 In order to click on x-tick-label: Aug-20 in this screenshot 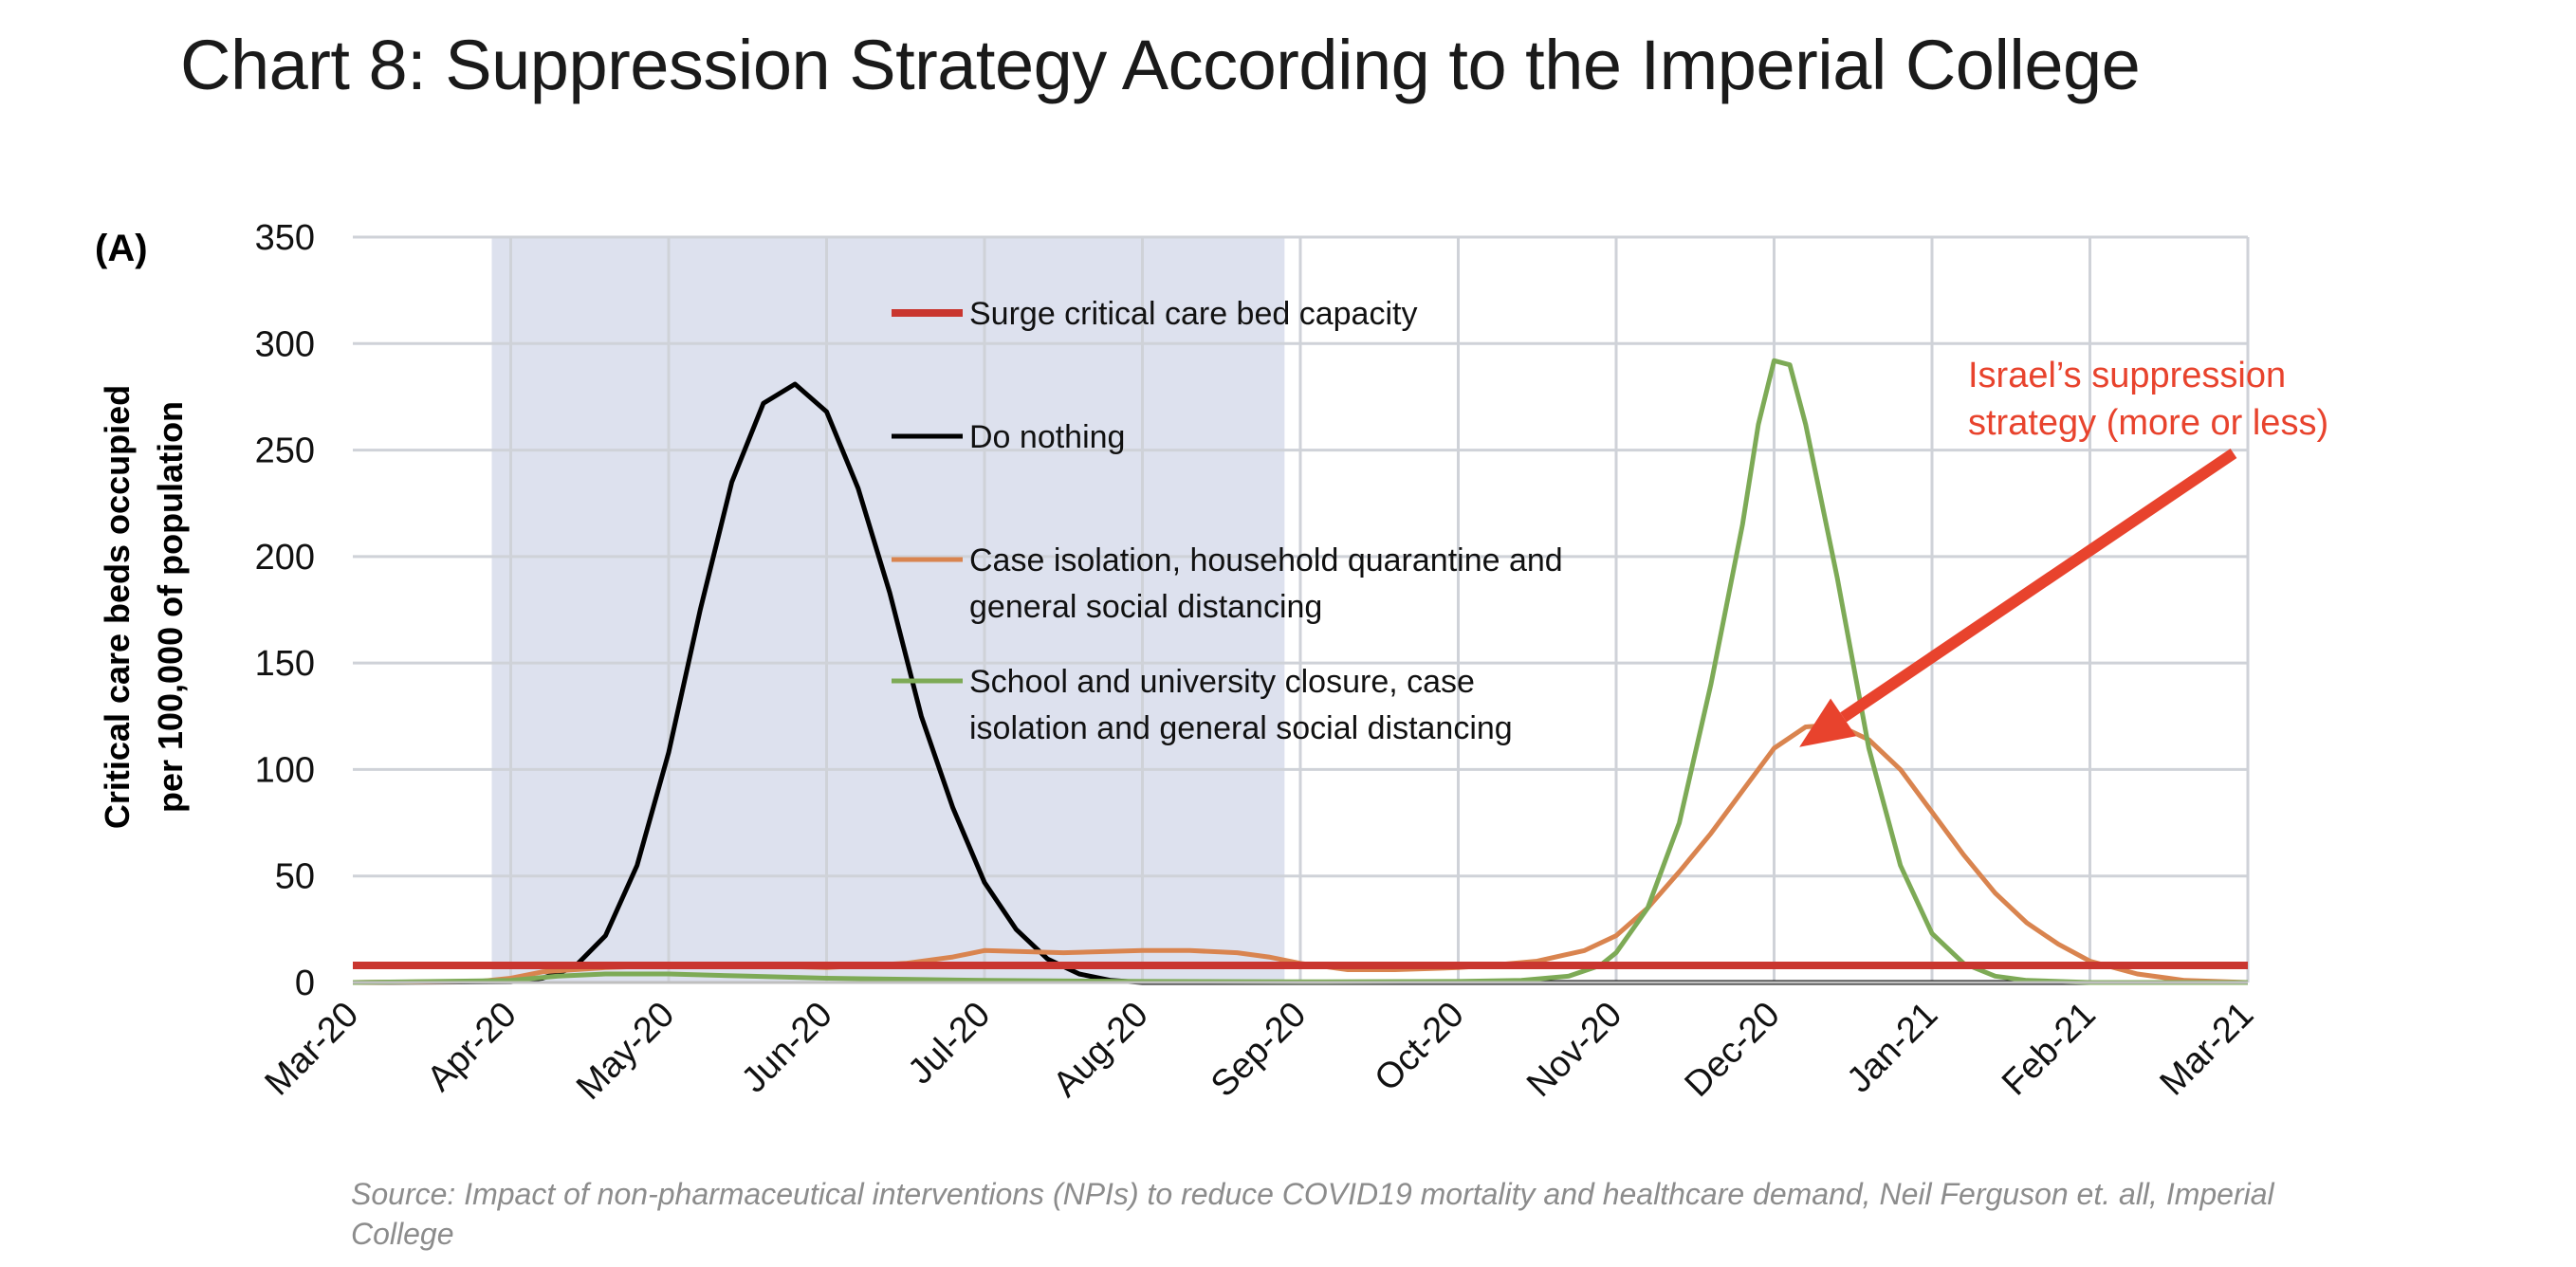, I will do `click(1101, 1050)`.